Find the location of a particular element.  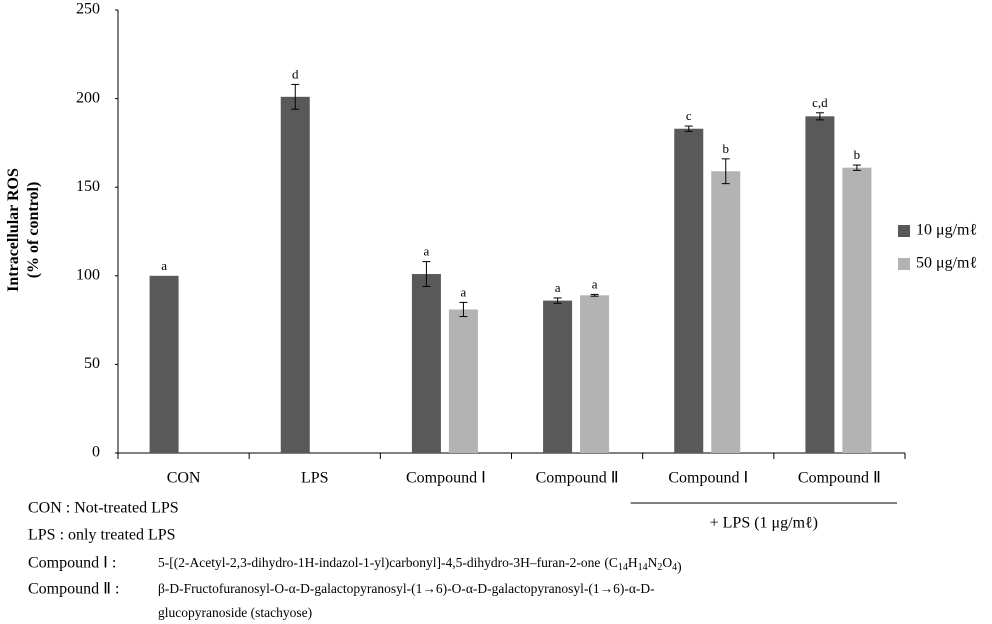

note-definition-text: glucopyranoside (stachyose) is located at coordinates (235, 612).